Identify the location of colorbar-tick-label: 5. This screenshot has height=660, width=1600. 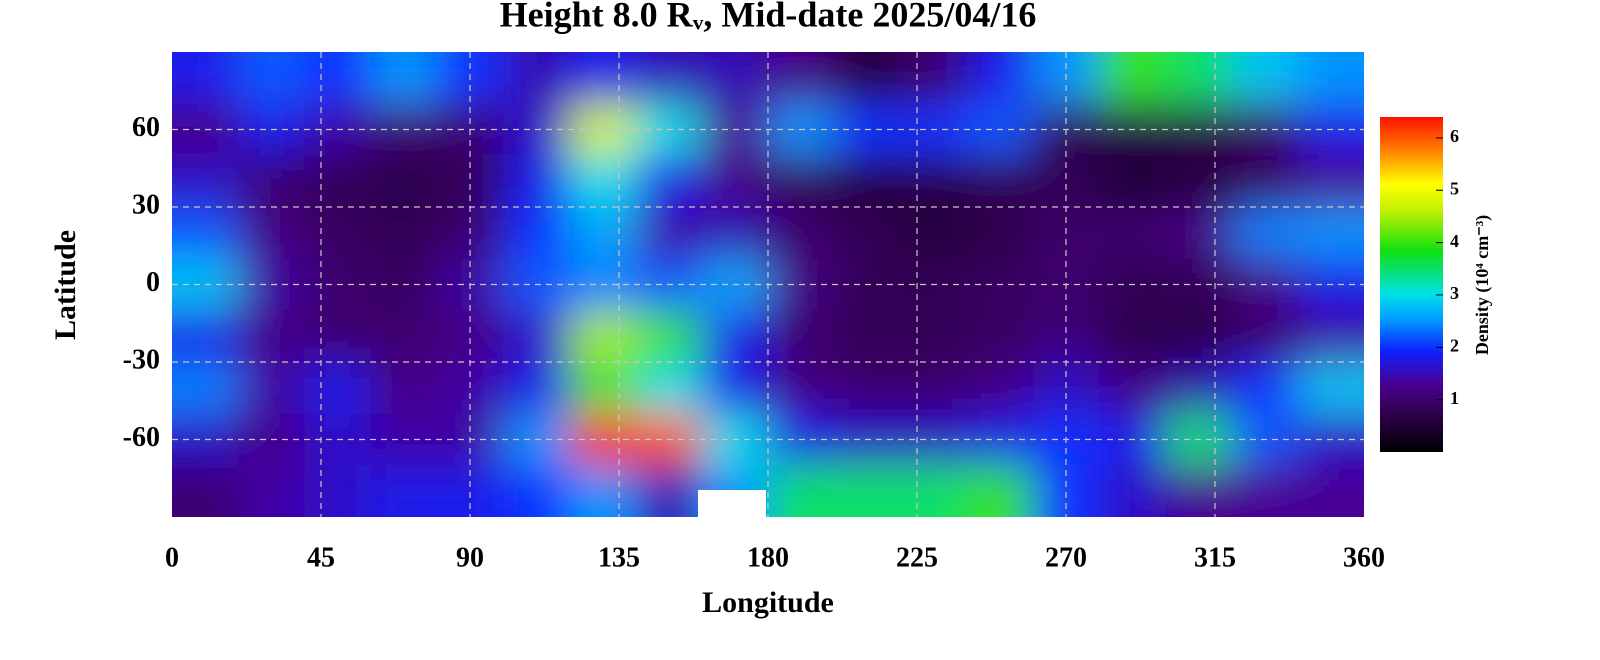
(1454, 188).